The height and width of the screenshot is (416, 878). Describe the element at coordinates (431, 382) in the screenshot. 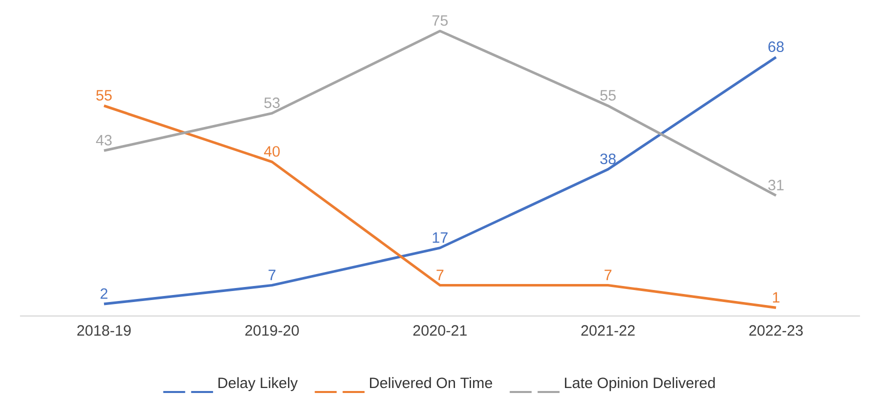

I see `legend-label: Delivered On Time` at that location.